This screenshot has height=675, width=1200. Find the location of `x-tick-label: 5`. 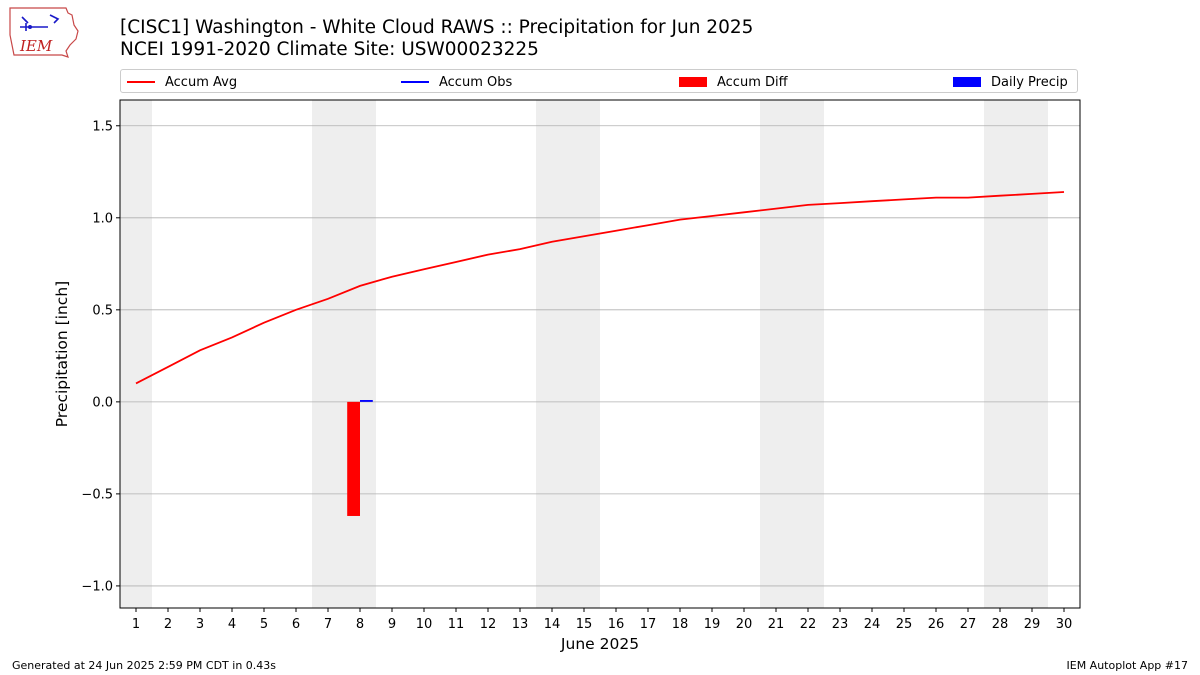

x-tick-label: 5 is located at coordinates (264, 624).